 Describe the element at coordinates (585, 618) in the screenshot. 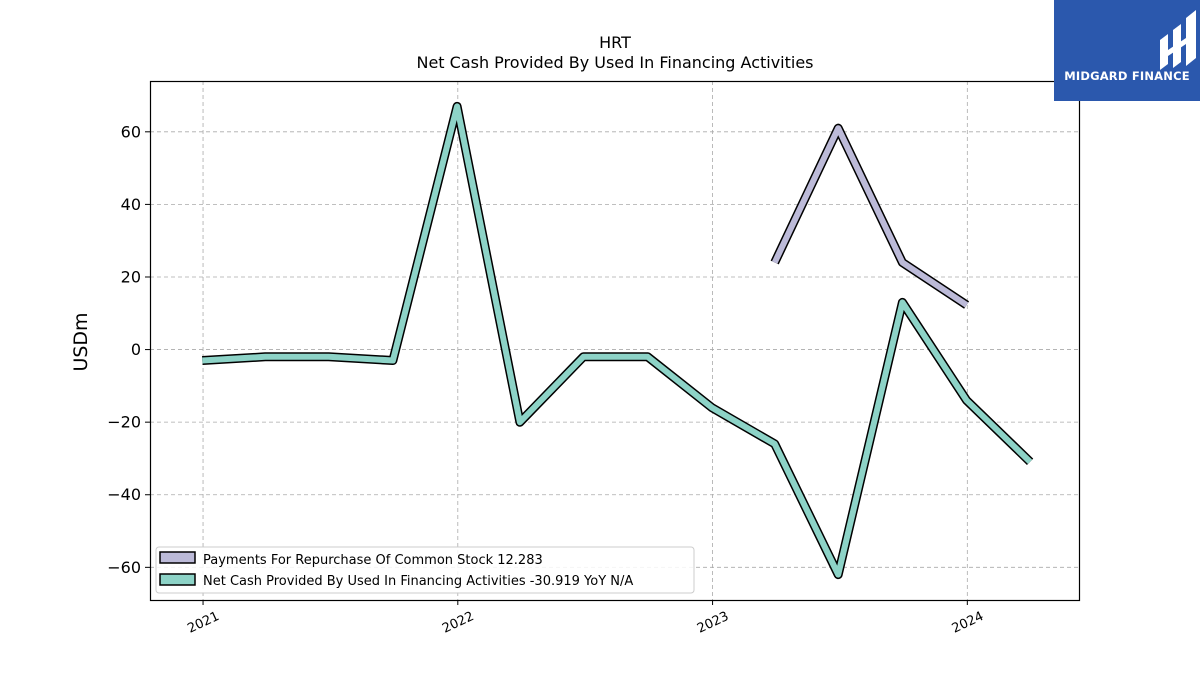

I see `x-axis: 2021 2022 2023 2024` at that location.